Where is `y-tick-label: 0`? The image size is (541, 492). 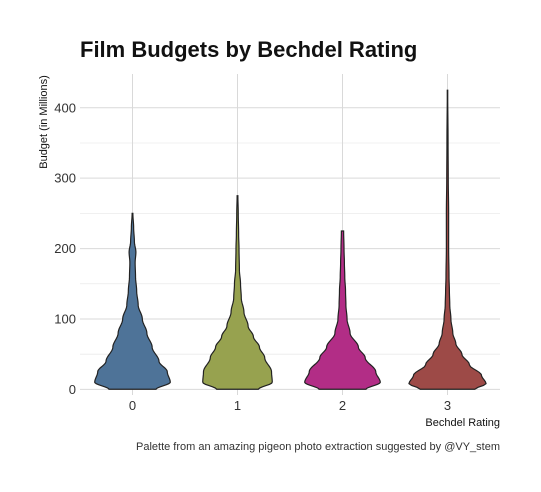 y-tick-label: 0 is located at coordinates (72, 389).